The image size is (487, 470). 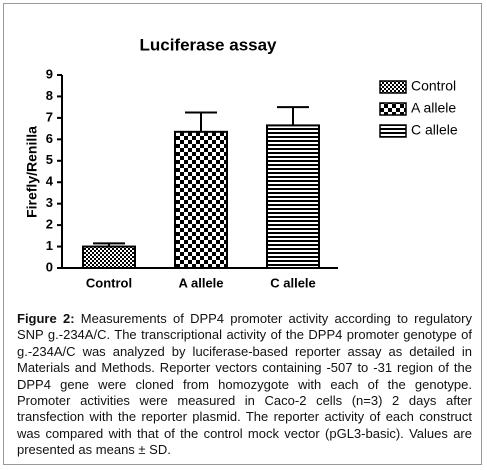 I want to click on y-tick-label: 3, so click(x=49, y=202).